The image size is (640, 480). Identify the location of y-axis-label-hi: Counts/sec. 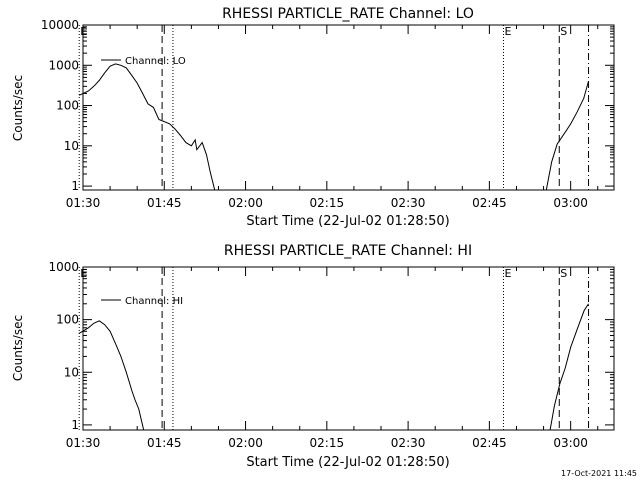
(18, 348).